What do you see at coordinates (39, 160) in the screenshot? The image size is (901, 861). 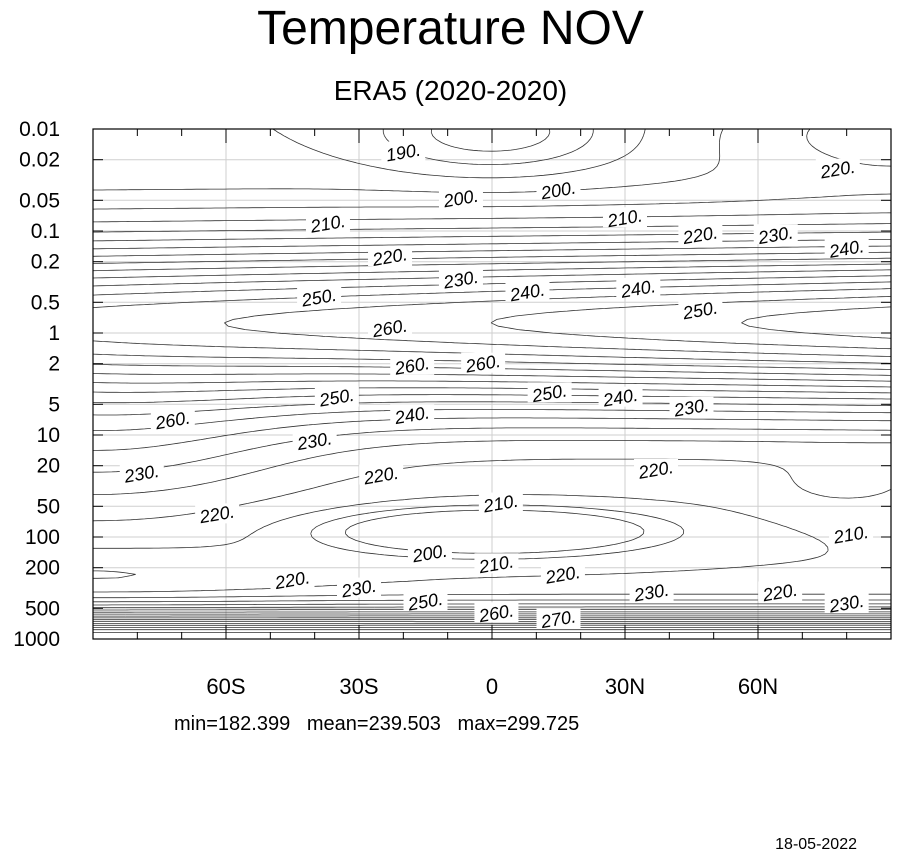 I see `y-tick-label: 0.02` at bounding box center [39, 160].